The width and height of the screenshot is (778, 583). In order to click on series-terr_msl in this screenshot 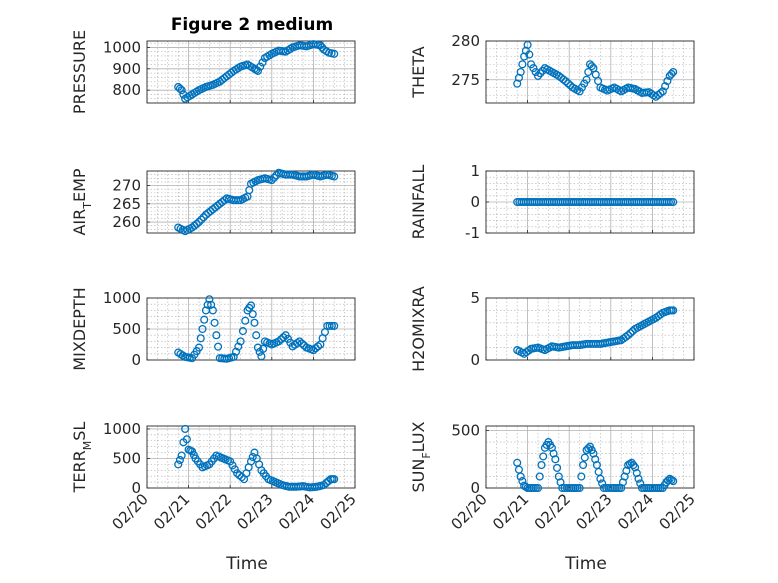, I will do `click(256, 458)`.